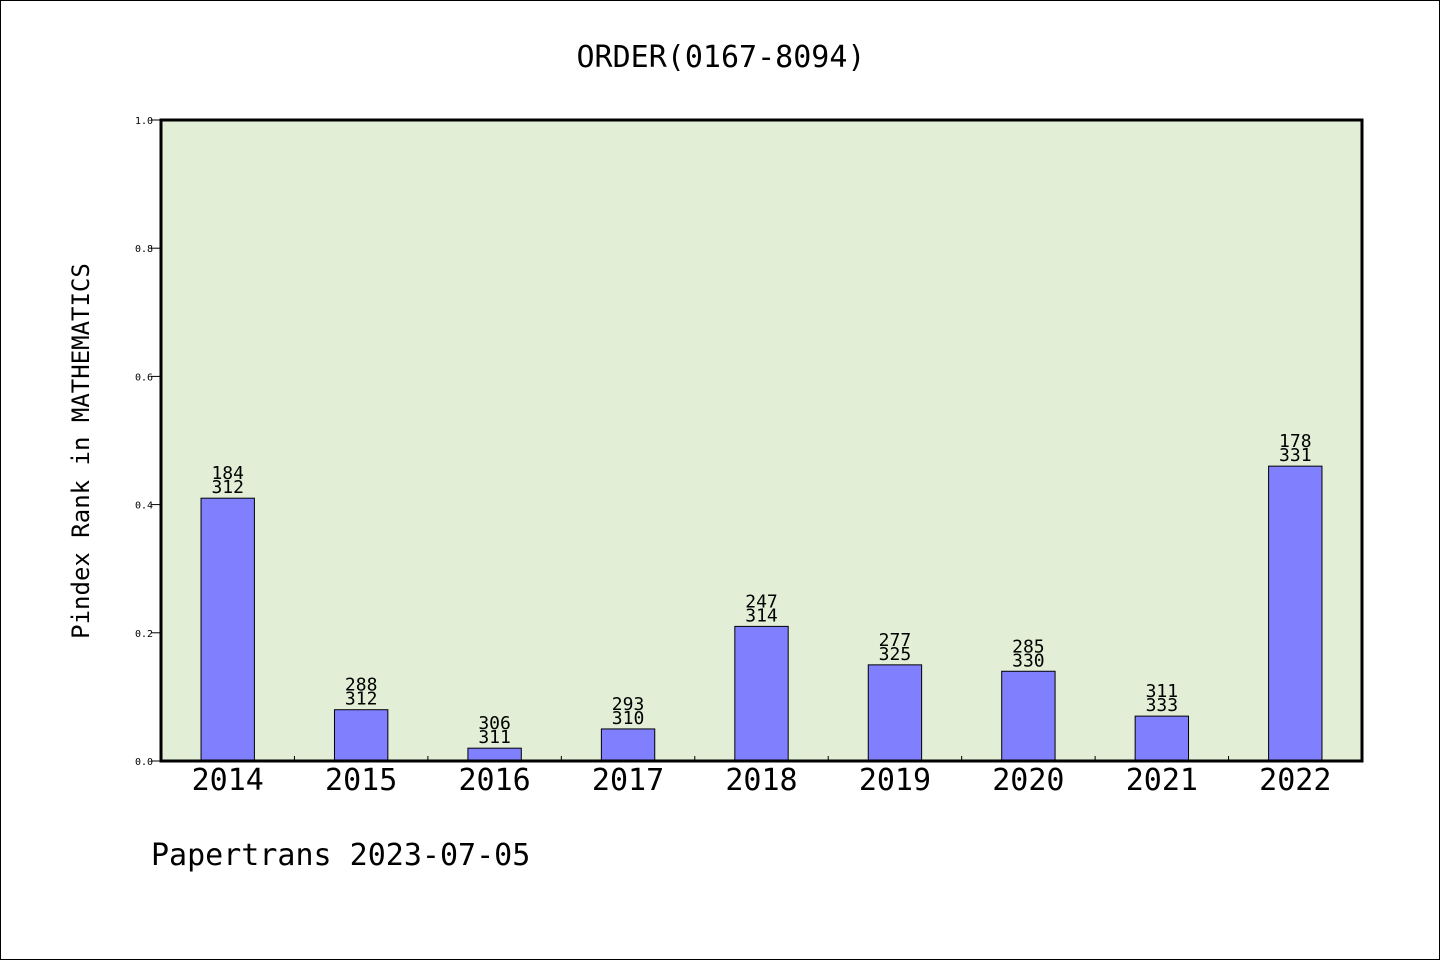 The width and height of the screenshot is (1440, 964). I want to click on bar-rank-label: 293, so click(628, 704).